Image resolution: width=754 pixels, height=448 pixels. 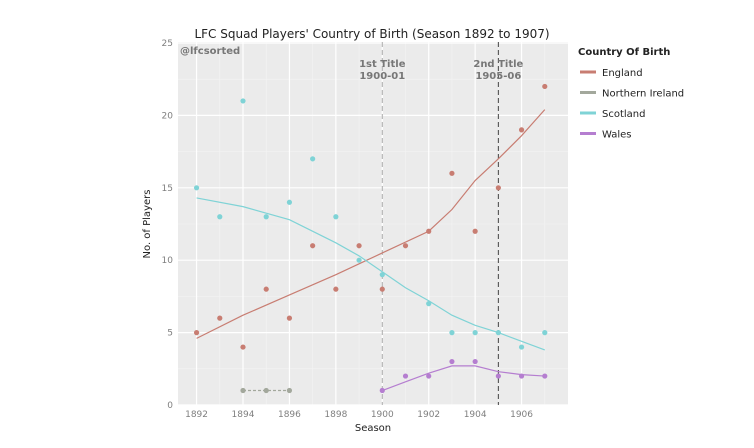 What do you see at coordinates (463, 378) in the screenshot?
I see `wales-trend-line` at bounding box center [463, 378].